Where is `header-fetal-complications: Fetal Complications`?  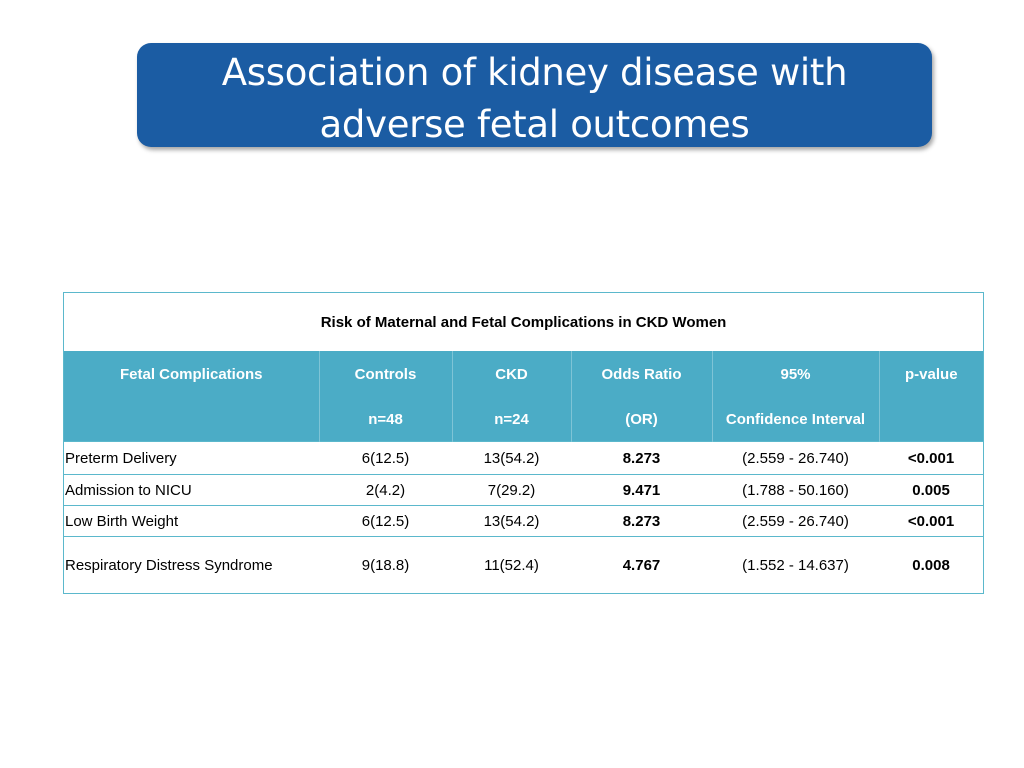 header-fetal-complications: Fetal Complications is located at coordinates (191, 374).